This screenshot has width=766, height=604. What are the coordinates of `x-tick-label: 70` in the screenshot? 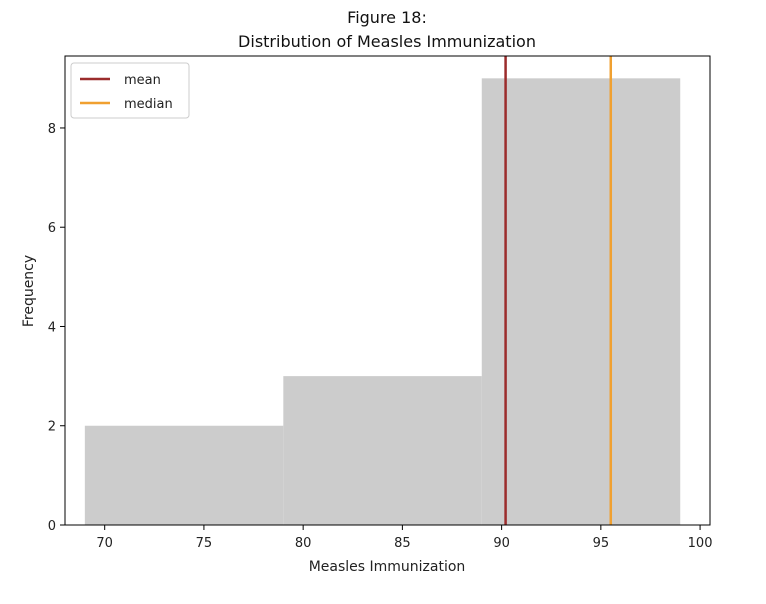 It's located at (104, 543).